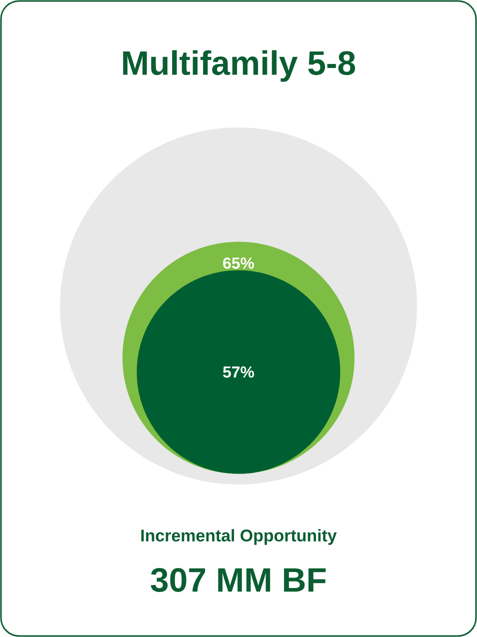  What do you see at coordinates (238, 263) in the screenshot?
I see `data-label: 65%` at bounding box center [238, 263].